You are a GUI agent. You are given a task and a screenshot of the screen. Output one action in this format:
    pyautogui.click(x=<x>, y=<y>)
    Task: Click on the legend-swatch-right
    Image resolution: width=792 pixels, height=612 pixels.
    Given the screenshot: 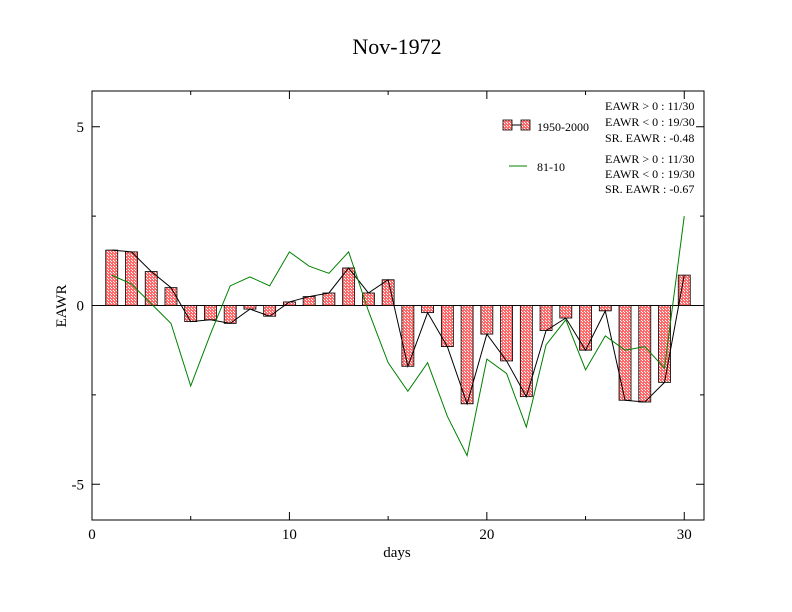 What is the action you would take?
    pyautogui.click(x=525, y=125)
    